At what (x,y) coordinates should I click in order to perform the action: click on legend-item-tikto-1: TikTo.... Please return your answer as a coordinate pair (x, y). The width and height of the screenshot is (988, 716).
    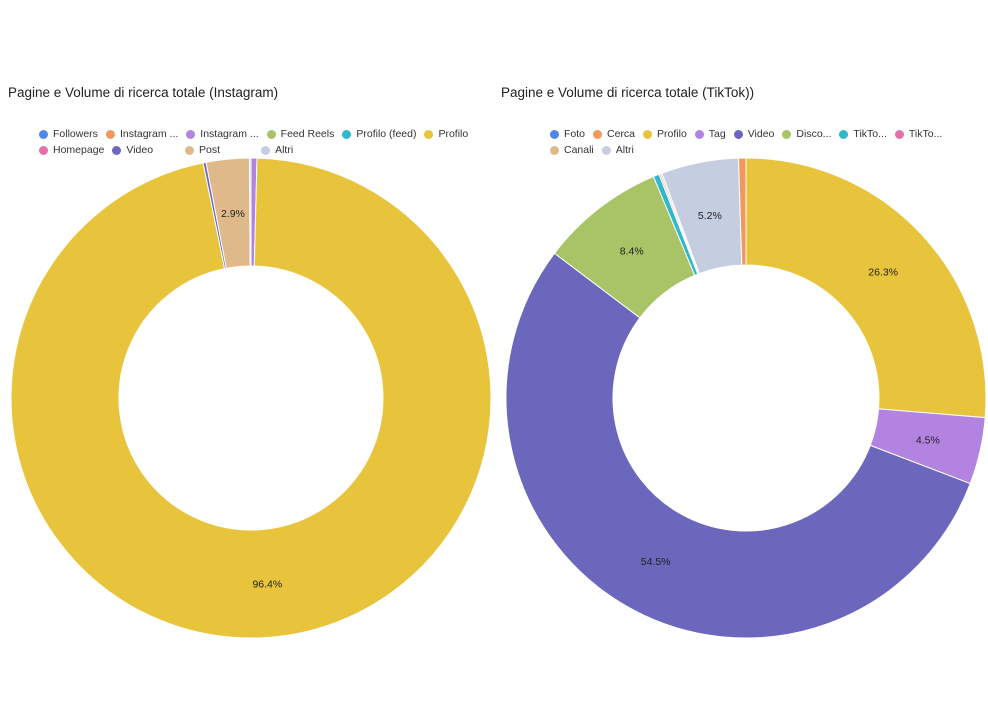
    Looking at the image, I should click on (863, 134).